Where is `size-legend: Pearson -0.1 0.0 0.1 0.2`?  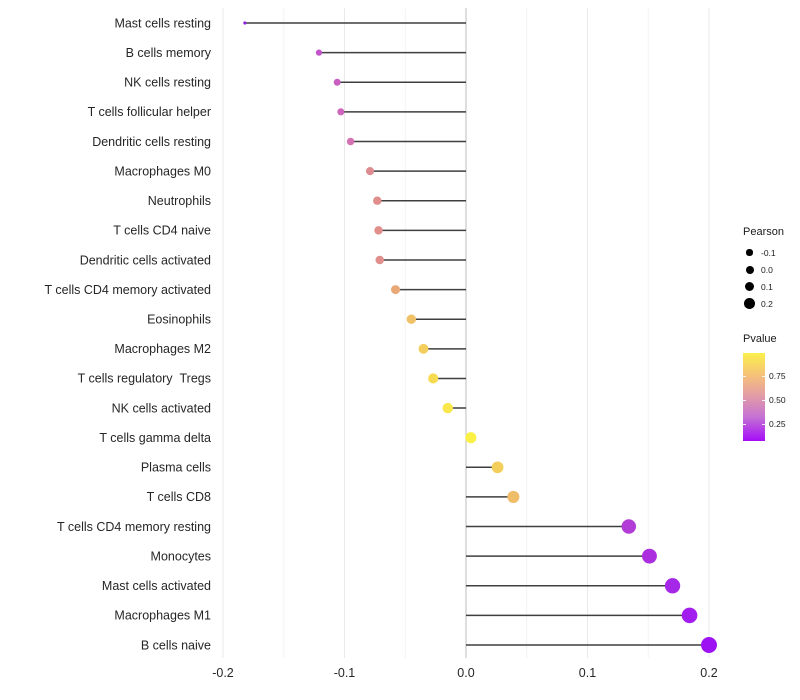
size-legend: Pearson -0.1 0.0 0.1 0.2 is located at coordinates (763, 269).